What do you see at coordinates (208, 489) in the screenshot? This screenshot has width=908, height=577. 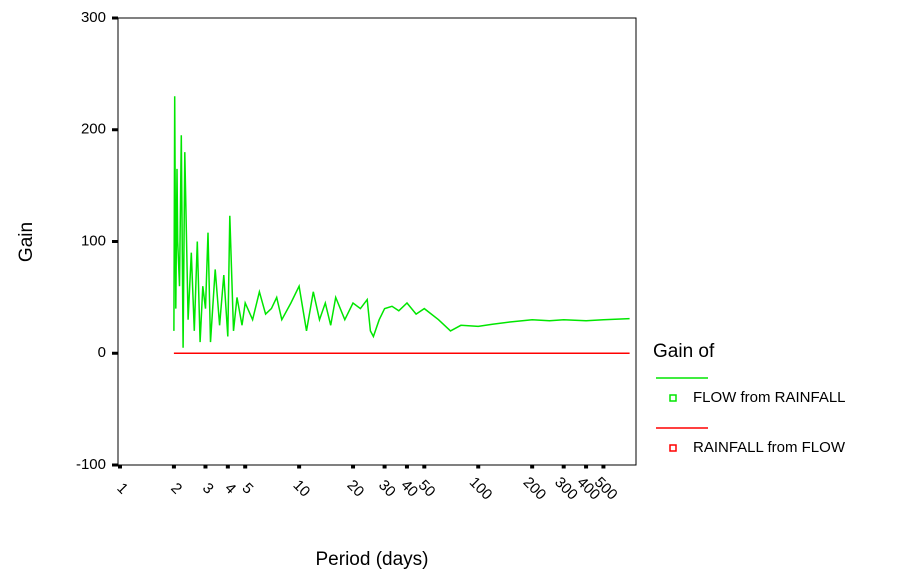 I see `x-tick-label: 3` at bounding box center [208, 489].